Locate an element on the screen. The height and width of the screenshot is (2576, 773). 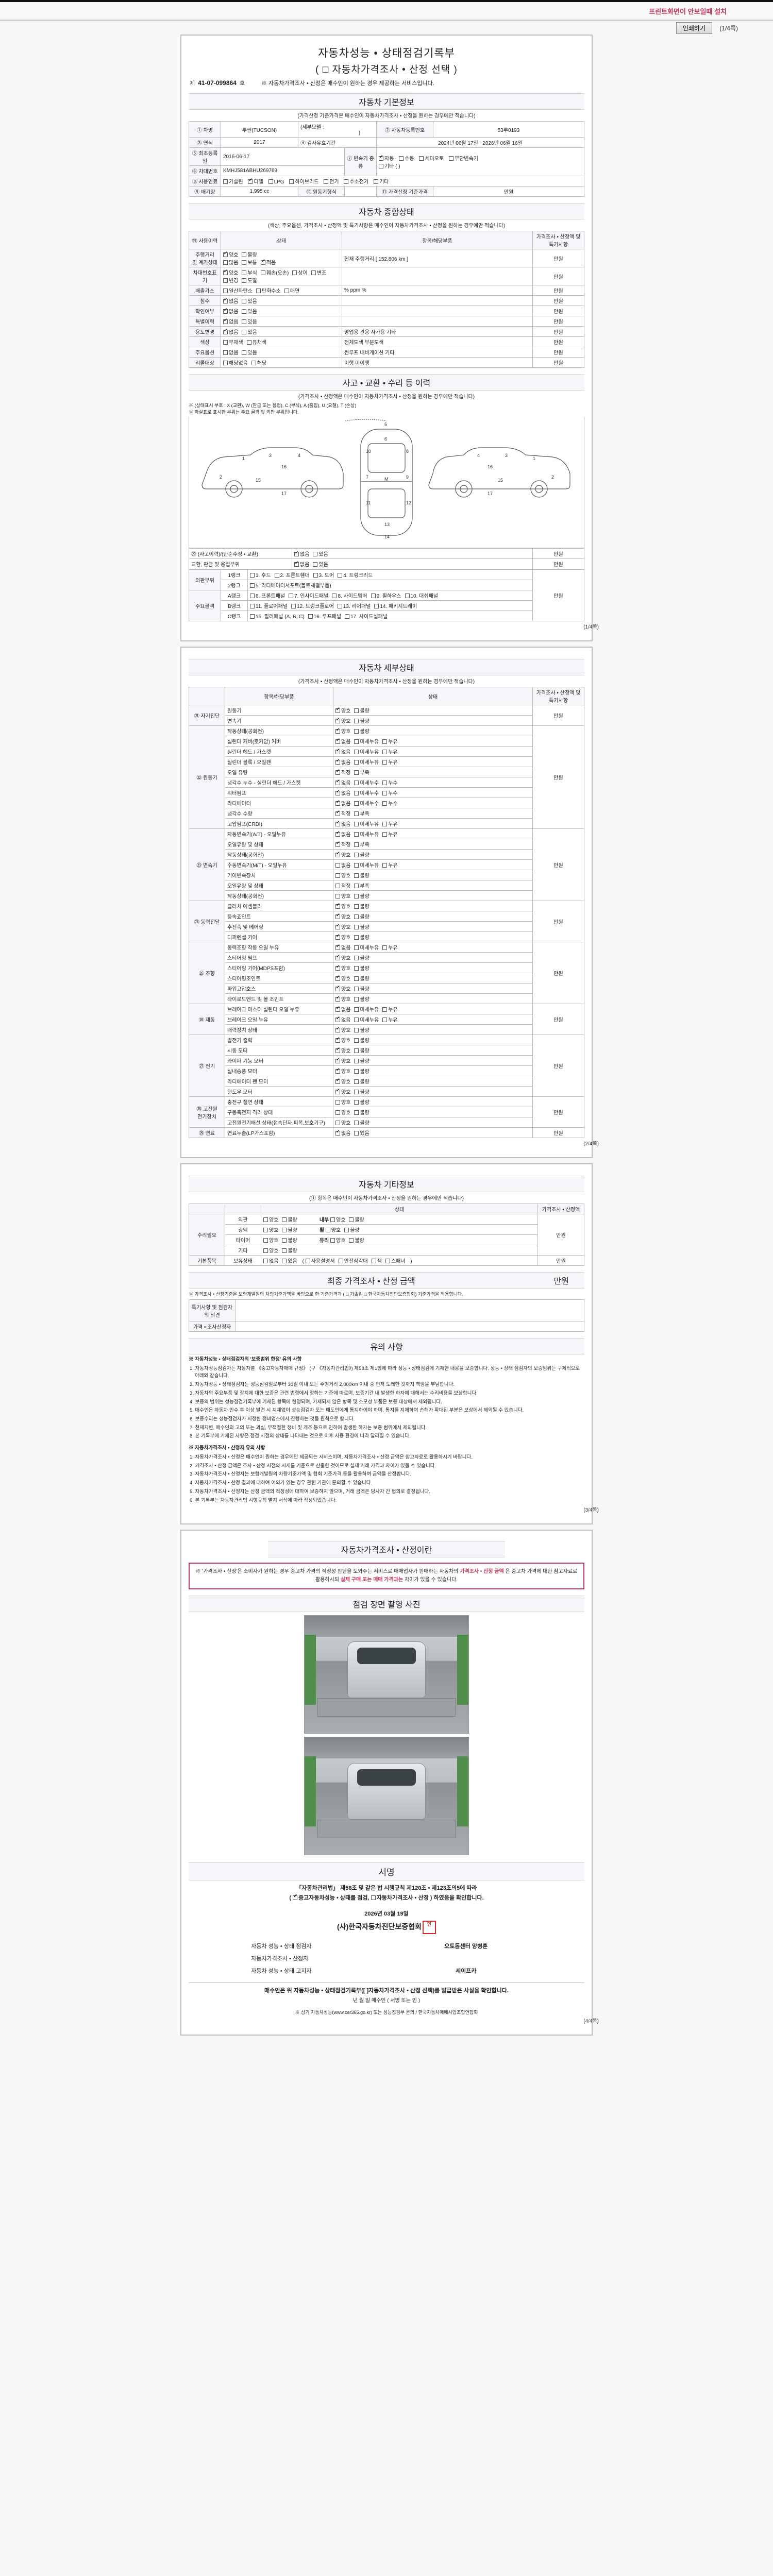
det-3-3-opt-0: 양호 is located at coordinates (342, 937).